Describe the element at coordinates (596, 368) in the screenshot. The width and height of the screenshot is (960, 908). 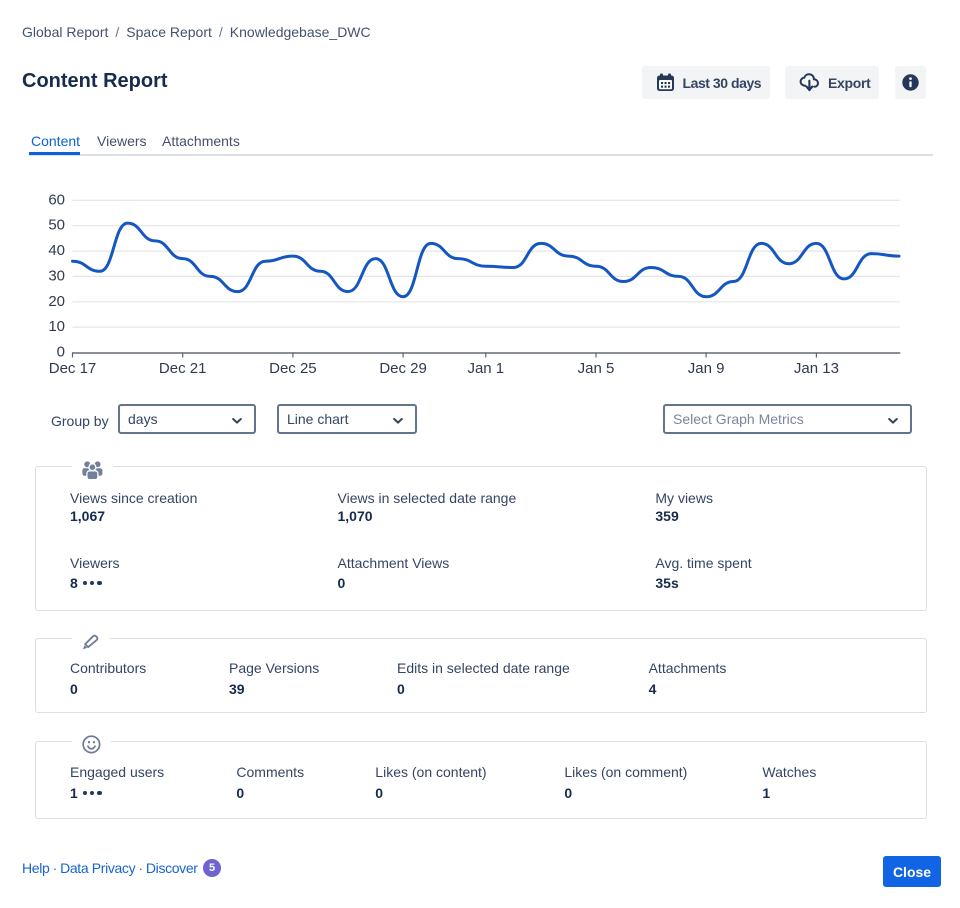
I see `svg-text: Jan 5` at that location.